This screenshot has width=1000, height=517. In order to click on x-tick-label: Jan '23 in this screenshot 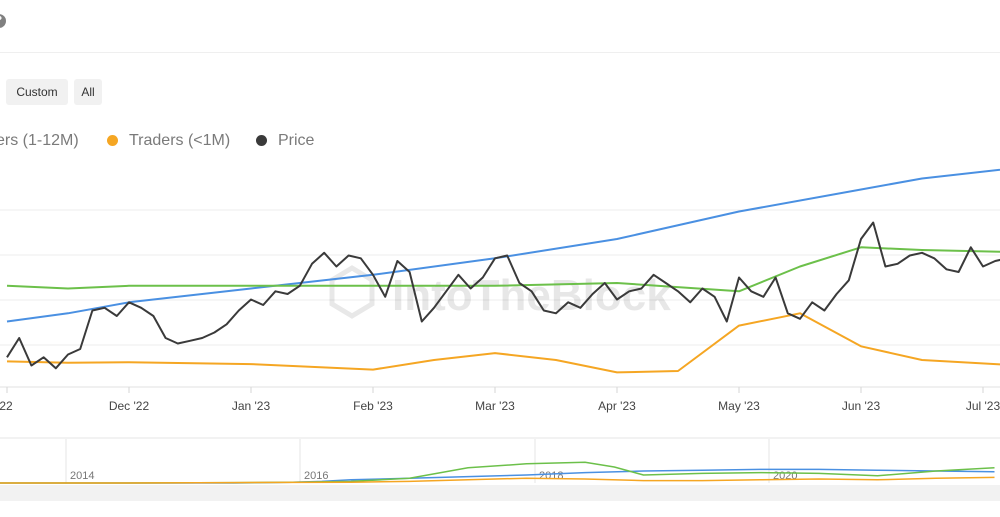, I will do `click(251, 406)`.